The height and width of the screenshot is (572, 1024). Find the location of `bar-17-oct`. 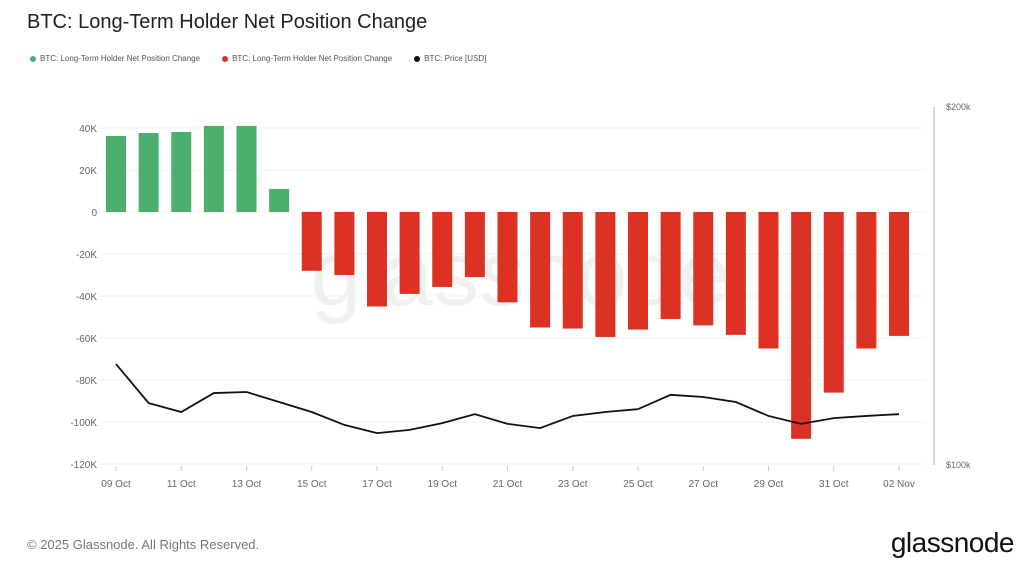

bar-17-oct is located at coordinates (377, 259).